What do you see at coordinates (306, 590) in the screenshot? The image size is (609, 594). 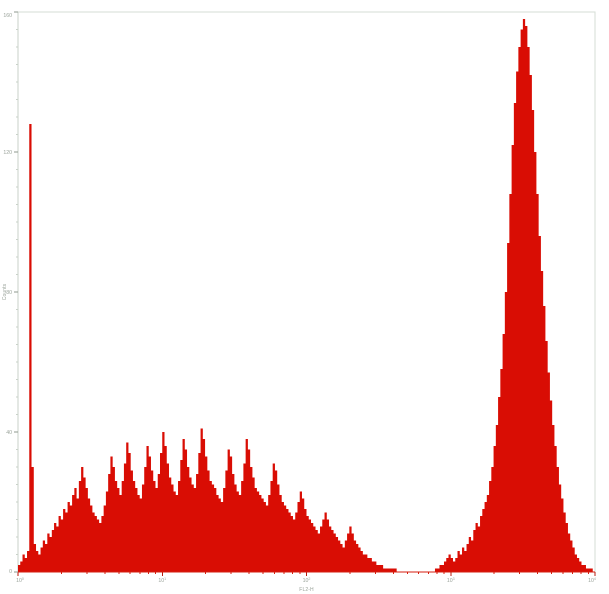 I see `x-axis-title: FL2-H` at bounding box center [306, 590].